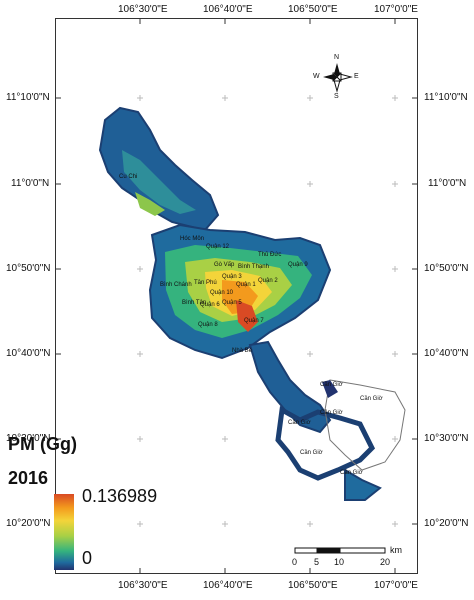 This screenshot has width=474, height=600. Describe the element at coordinates (339, 562) in the screenshot. I see `scale-label: 10` at that location.